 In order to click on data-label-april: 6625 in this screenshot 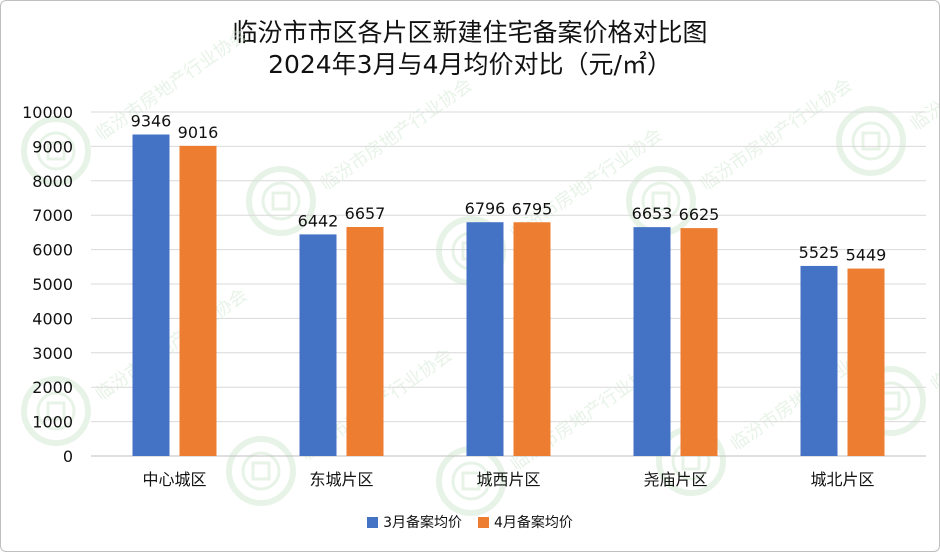, I will do `click(699, 214)`.